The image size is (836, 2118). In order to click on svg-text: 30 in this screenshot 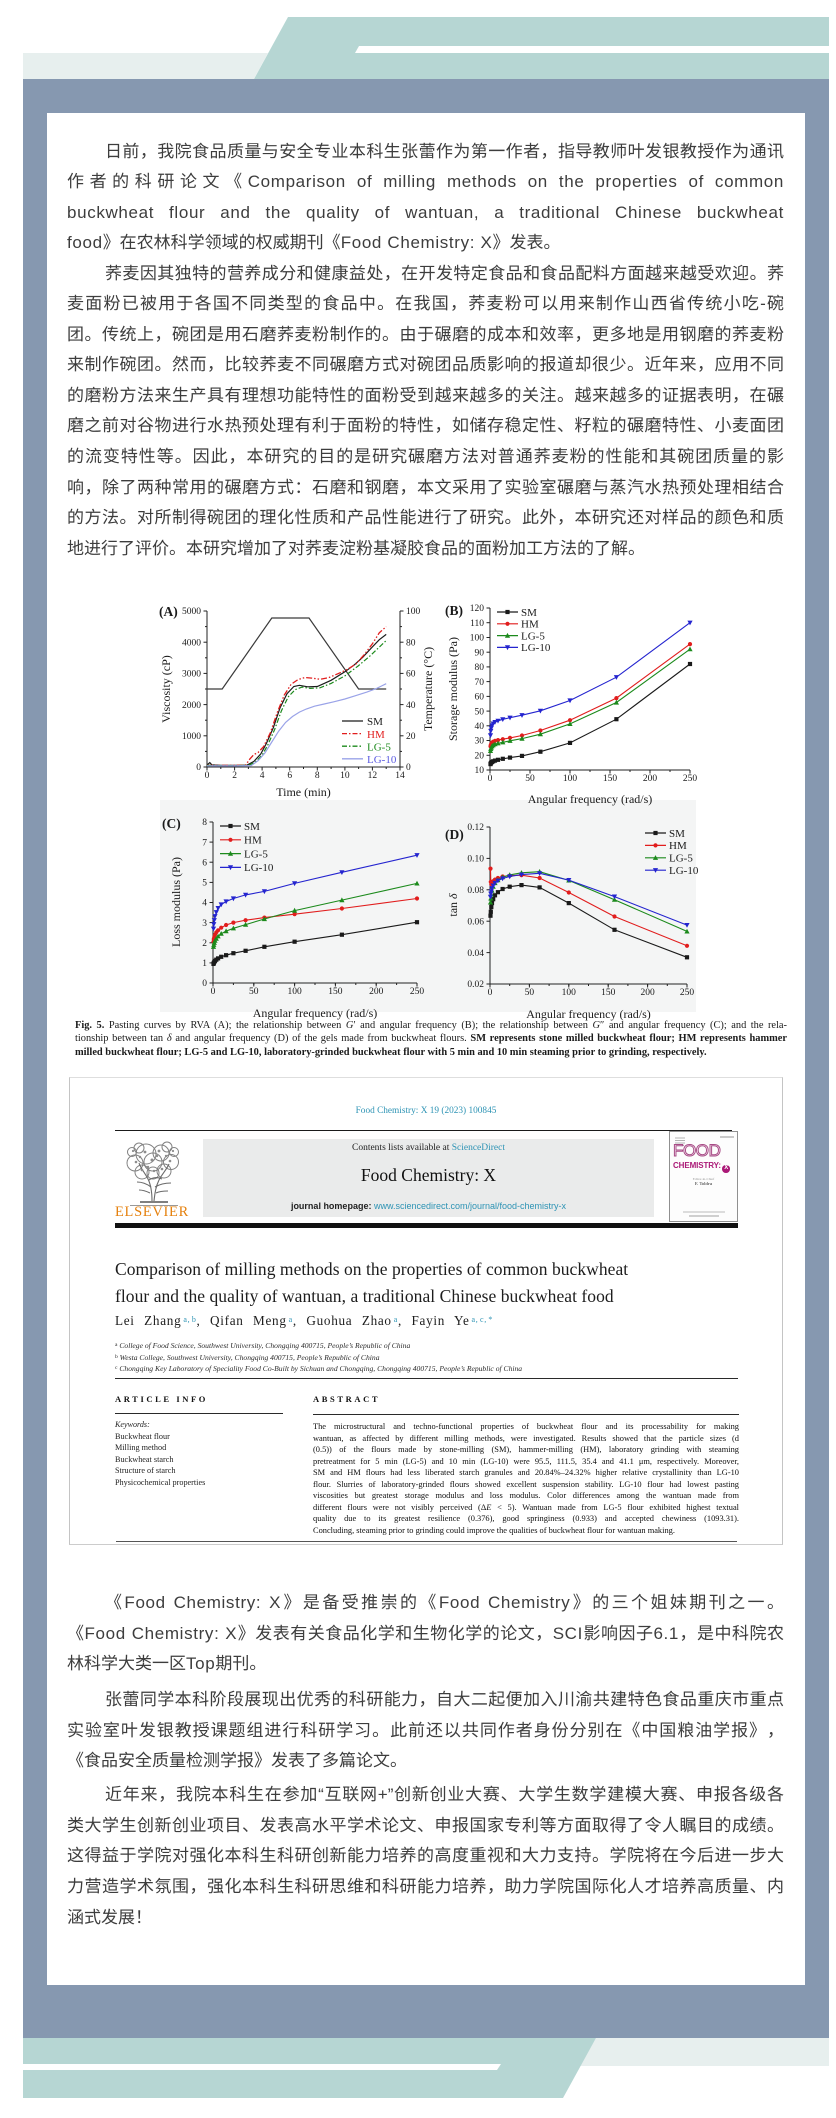, I will do `click(480, 742)`.